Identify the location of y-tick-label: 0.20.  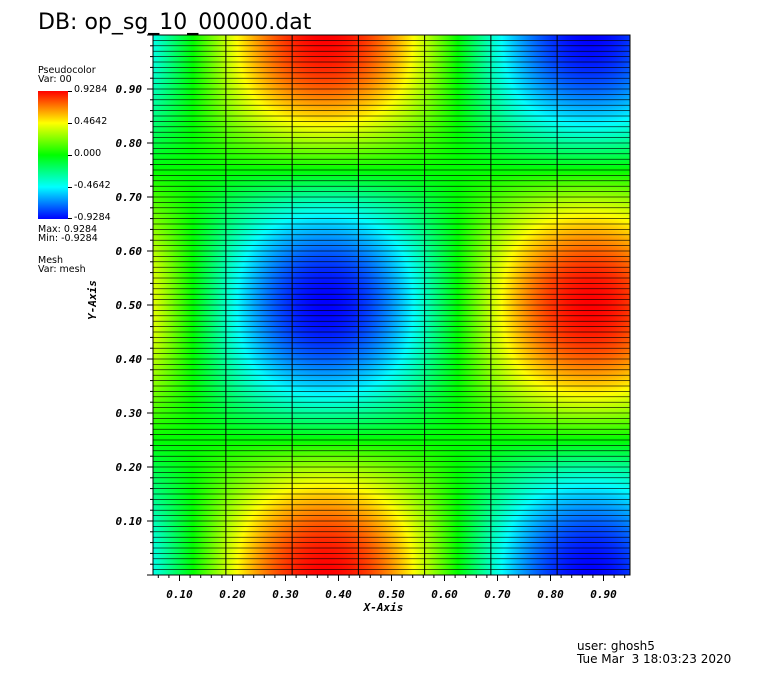
(129, 467).